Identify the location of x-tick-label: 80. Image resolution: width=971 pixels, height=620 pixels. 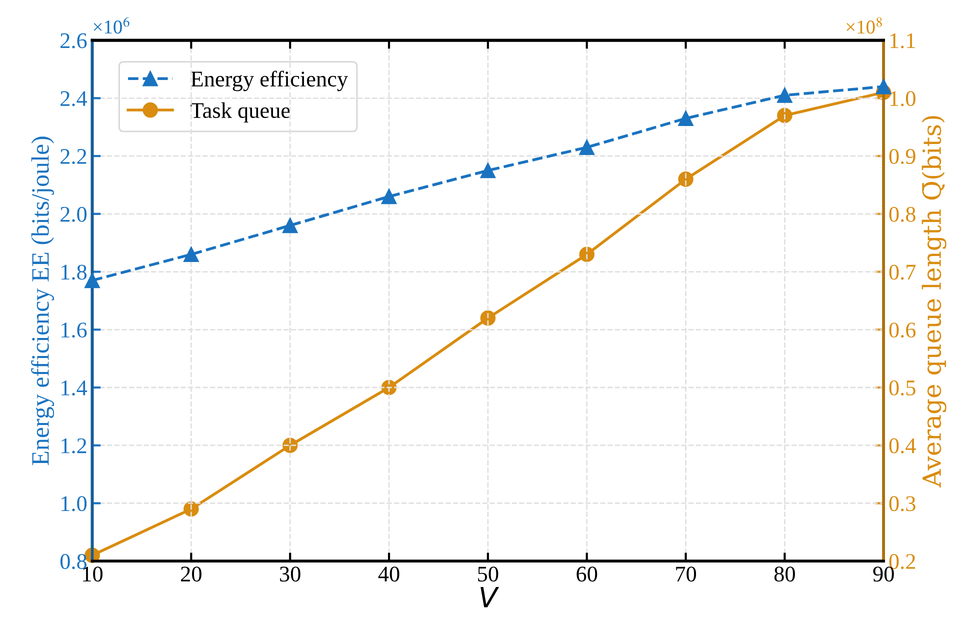
(784, 574).